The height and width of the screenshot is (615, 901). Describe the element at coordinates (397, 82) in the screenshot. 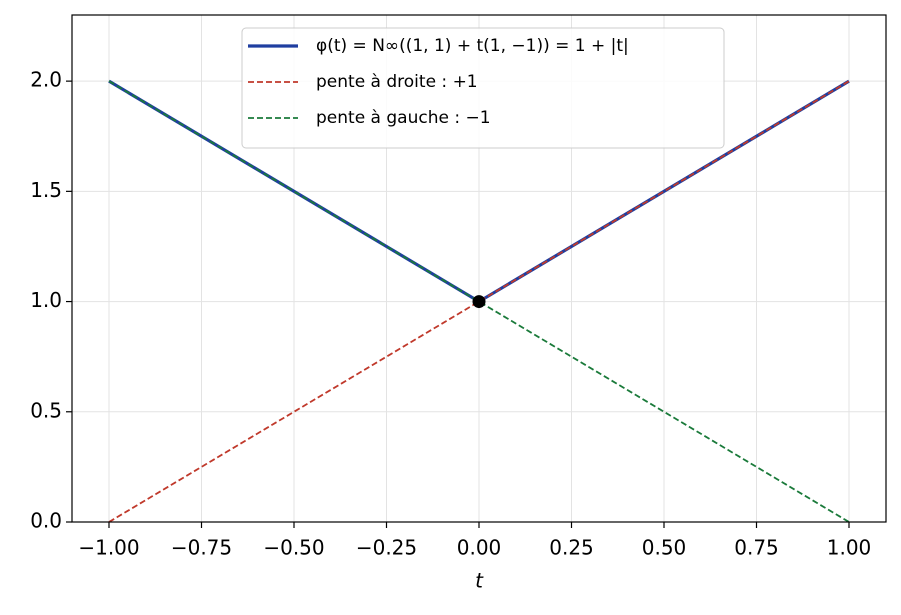

I see `legend-label: pente à droite : +1` at that location.